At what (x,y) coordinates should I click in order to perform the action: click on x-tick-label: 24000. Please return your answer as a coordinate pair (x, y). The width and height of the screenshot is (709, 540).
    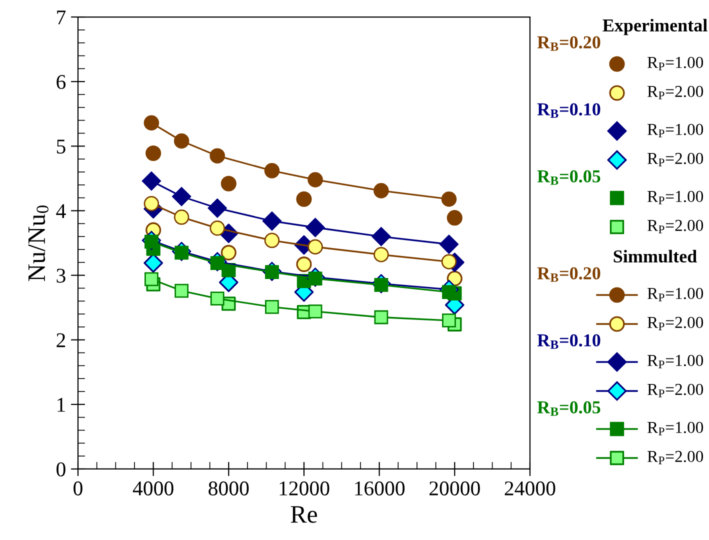
    Looking at the image, I should click on (530, 488).